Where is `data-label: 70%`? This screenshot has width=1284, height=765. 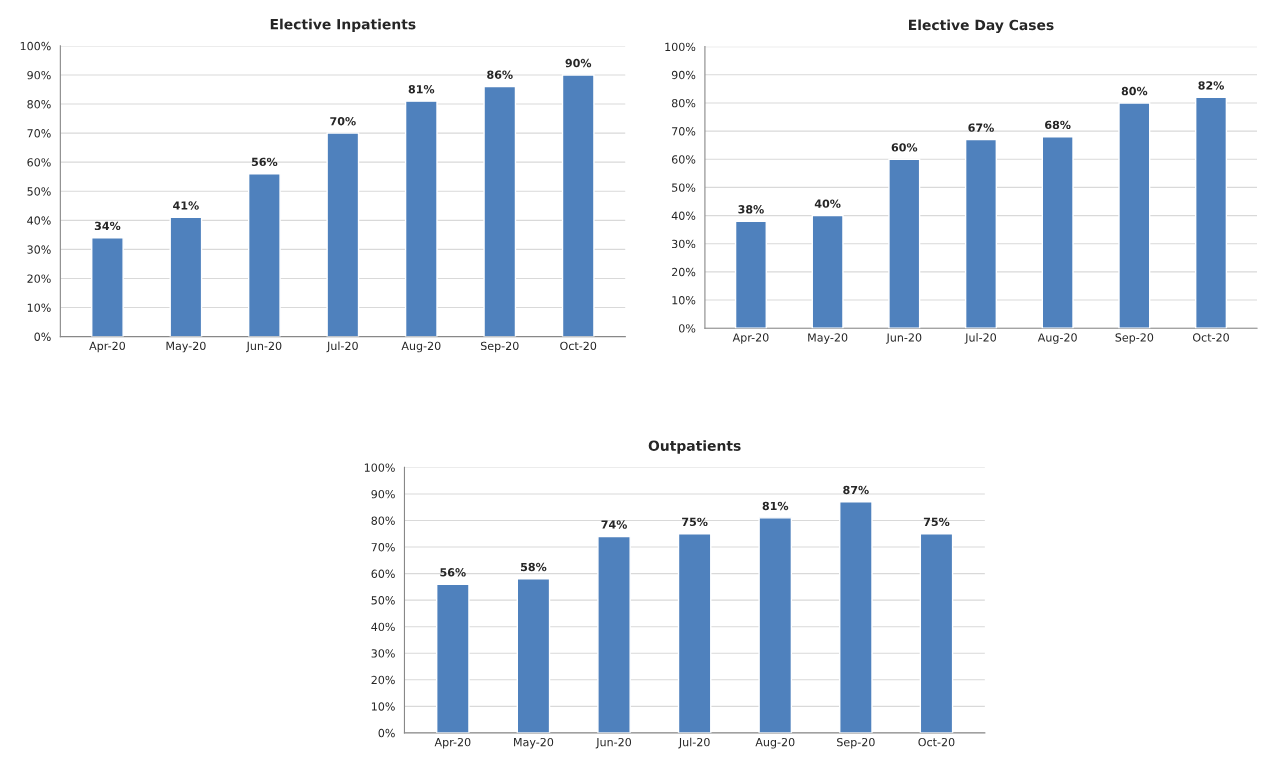
data-label: 70% is located at coordinates (343, 121).